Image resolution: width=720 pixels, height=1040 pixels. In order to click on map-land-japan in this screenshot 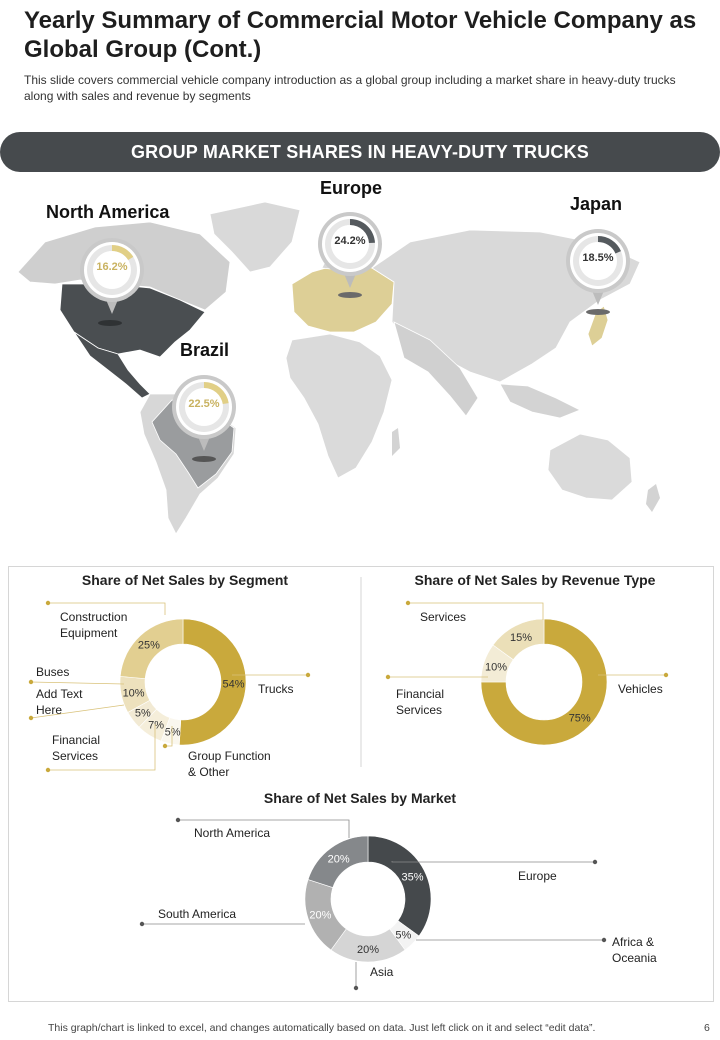, I will do `click(598, 326)`.